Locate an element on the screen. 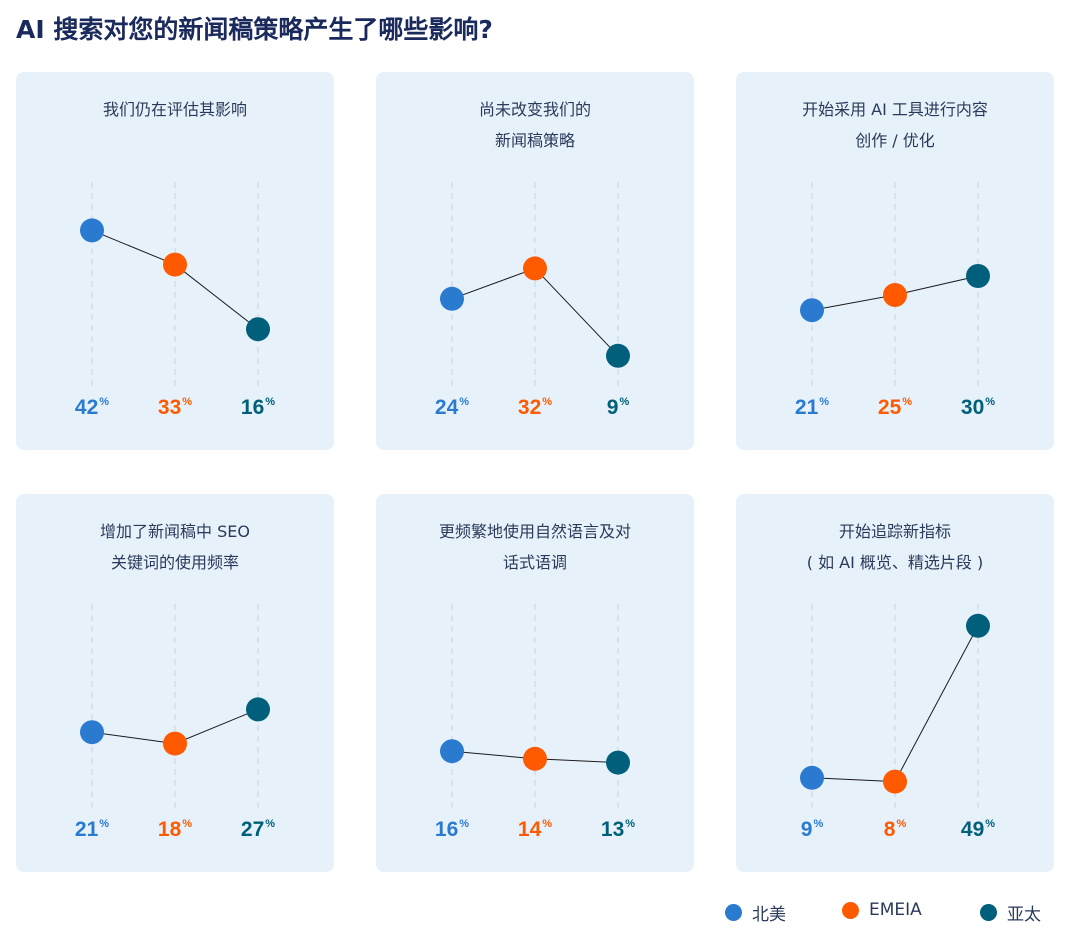 The width and height of the screenshot is (1080, 933). data-label: 49% is located at coordinates (978, 829).